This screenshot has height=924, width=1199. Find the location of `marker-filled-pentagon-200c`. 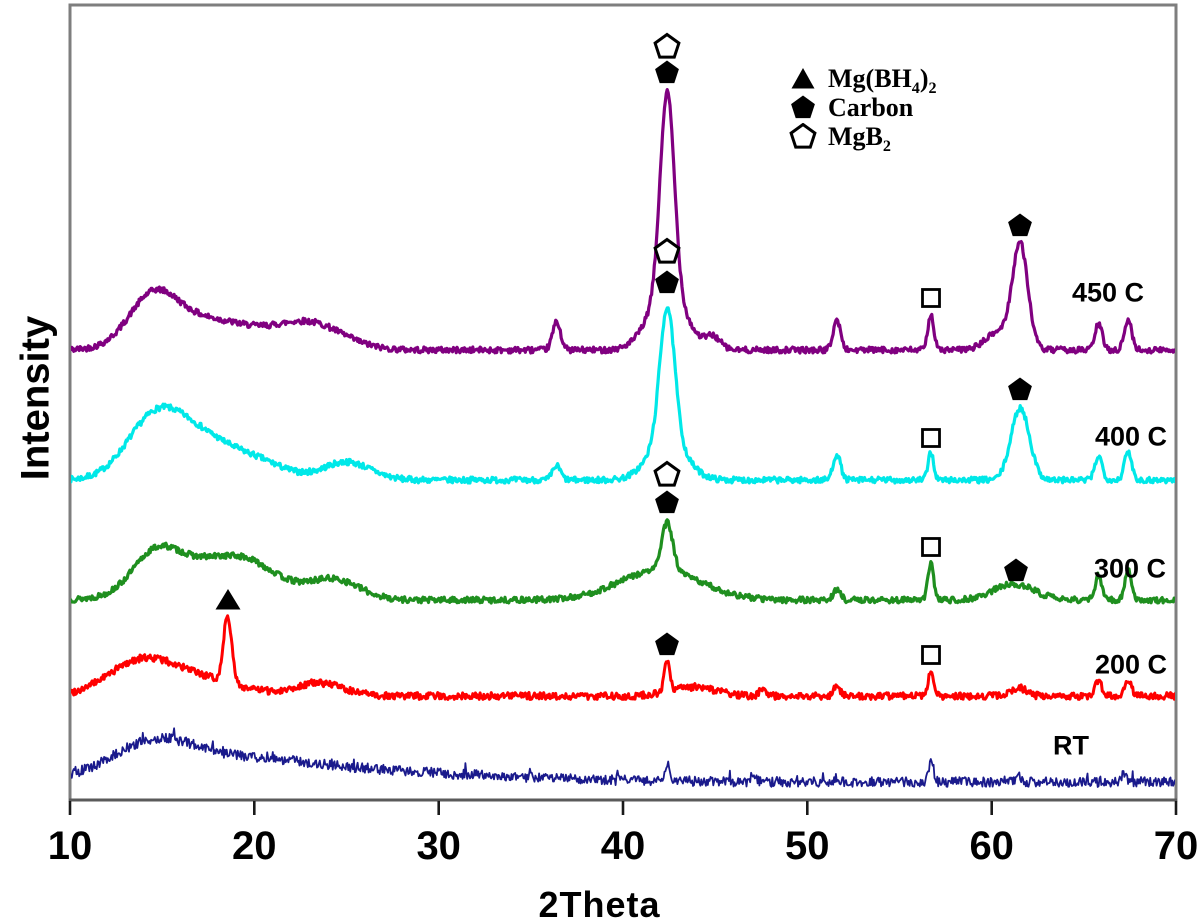

marker-filled-pentagon-200c is located at coordinates (667, 644).